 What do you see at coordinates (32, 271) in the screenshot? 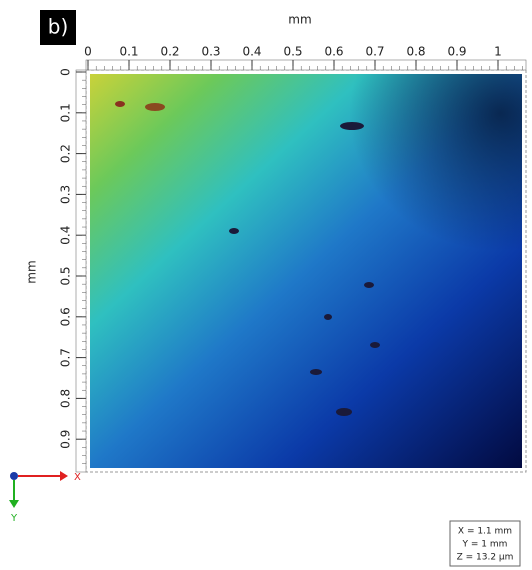
I see `y-axis-label: mm` at bounding box center [32, 271].